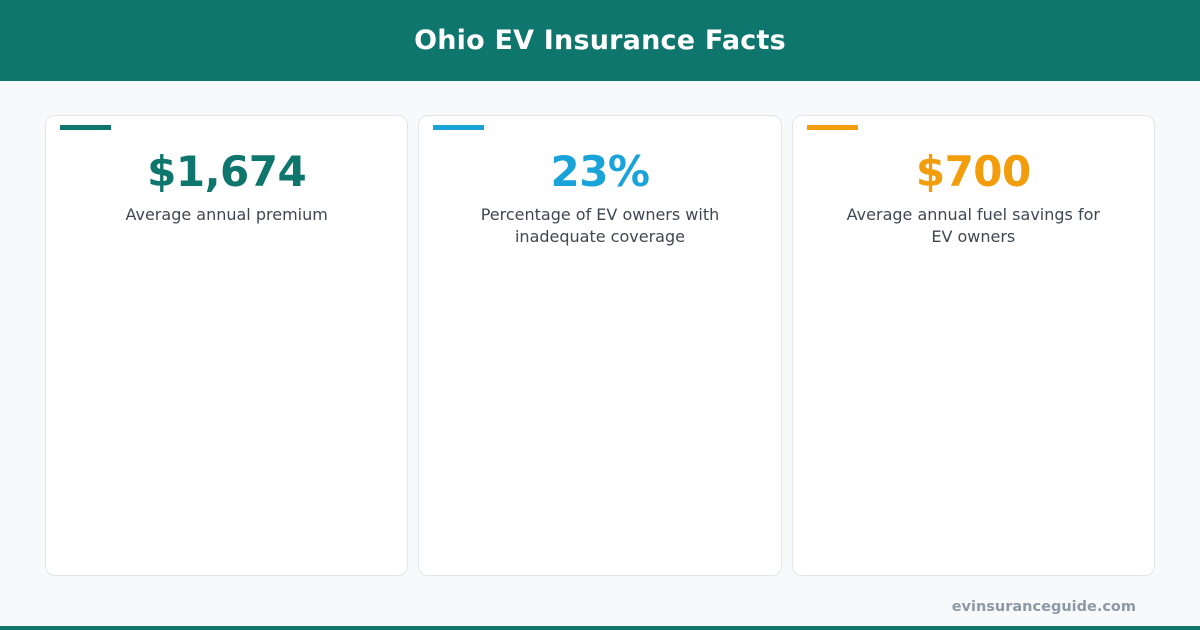 The height and width of the screenshot is (630, 1200). Describe the element at coordinates (600, 628) in the screenshot. I see `footer-bar` at that location.